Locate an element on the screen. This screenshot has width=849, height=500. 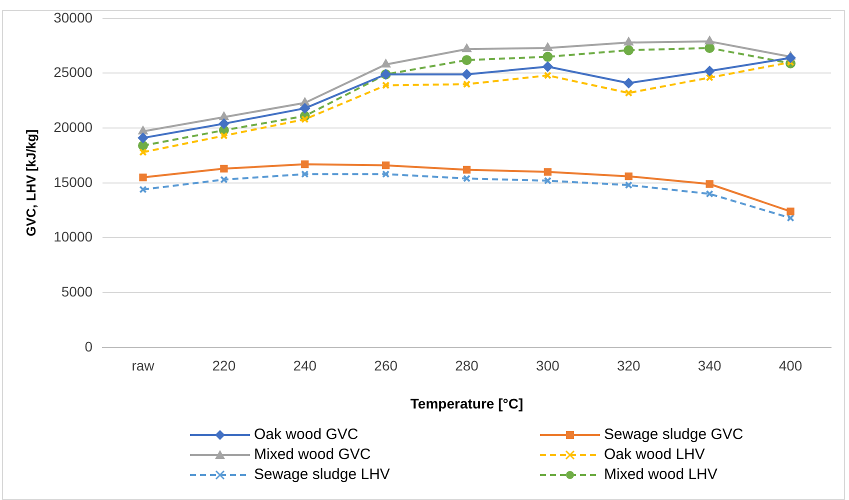
x-tick-label: 300 is located at coordinates (548, 366).